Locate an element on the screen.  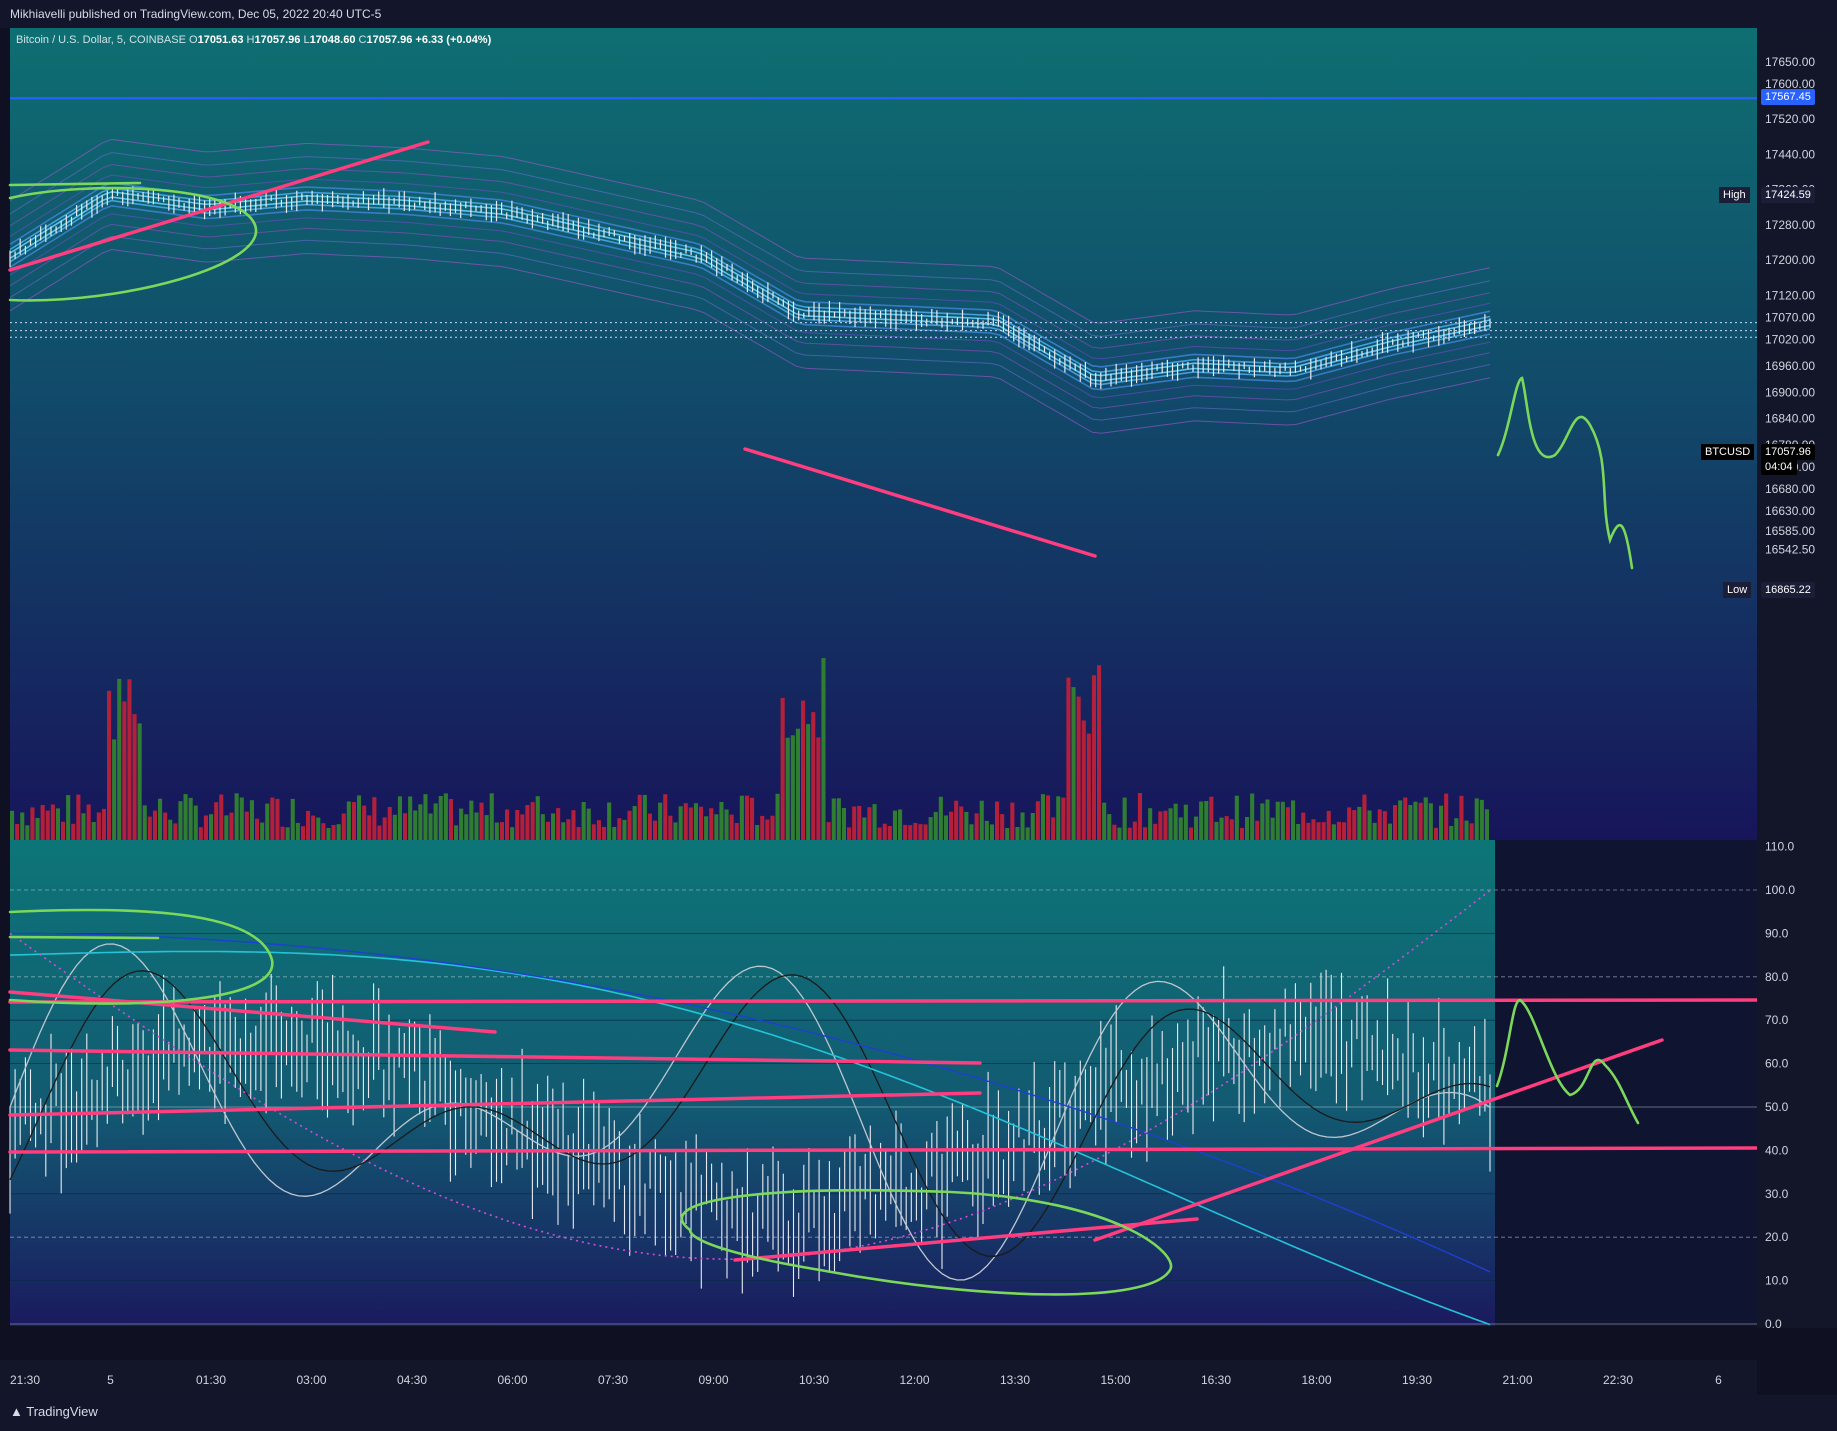
osc-tick-label: 40.0 is located at coordinates (1777, 1150).